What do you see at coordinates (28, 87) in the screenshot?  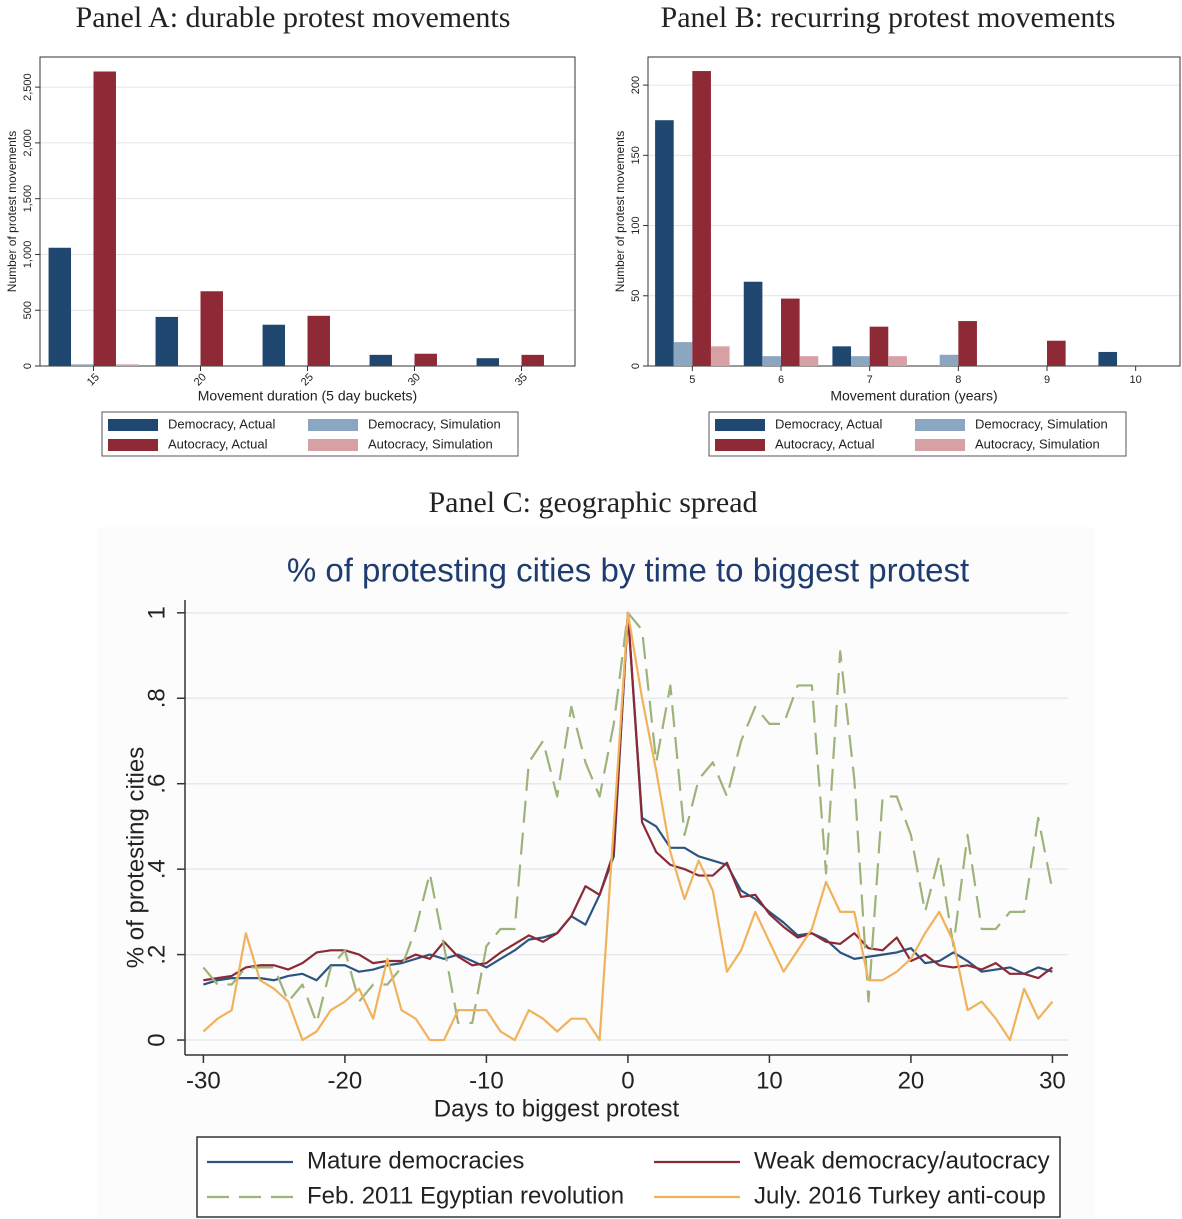 I see `y-tick-label: 2,500` at bounding box center [28, 87].